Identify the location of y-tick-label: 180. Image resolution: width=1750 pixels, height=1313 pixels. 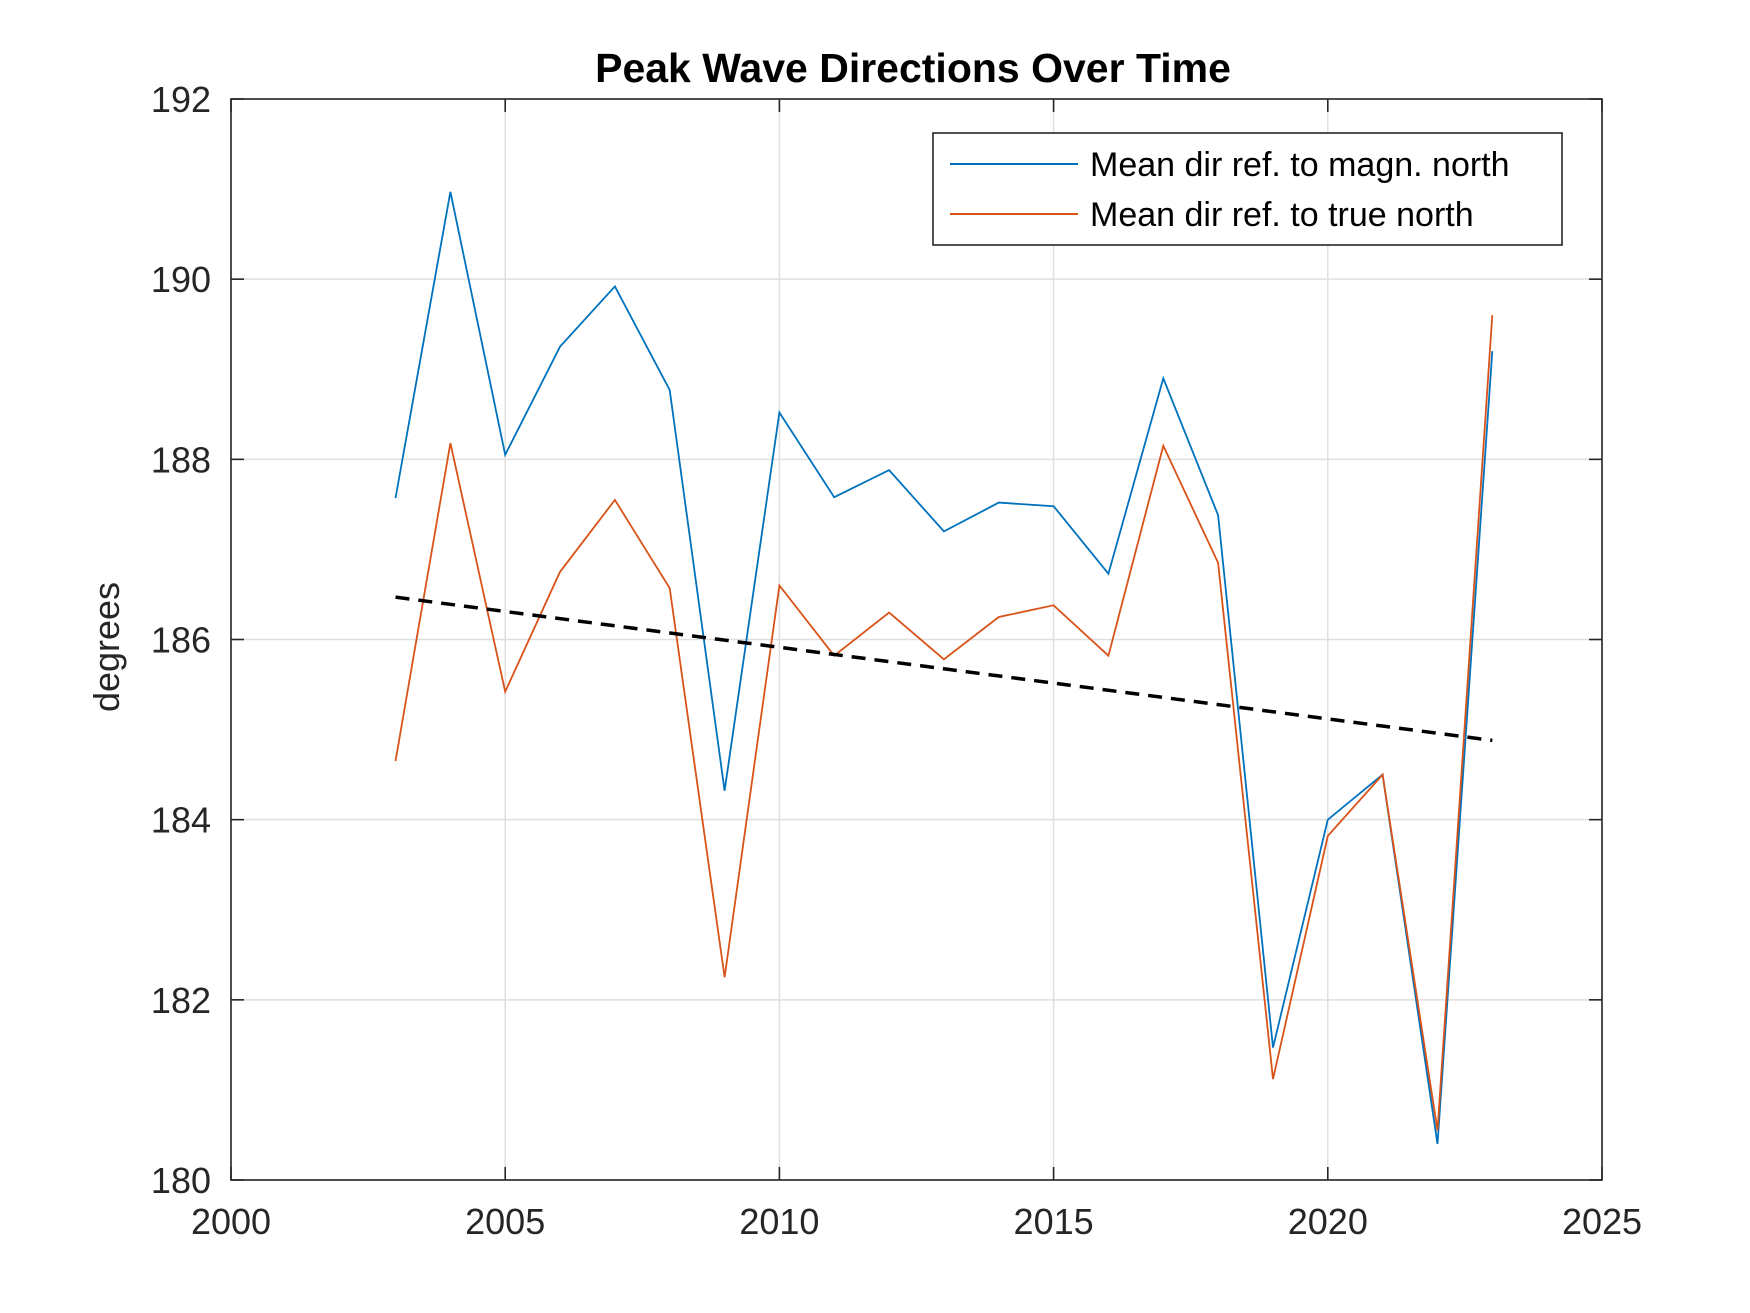
(181, 1180).